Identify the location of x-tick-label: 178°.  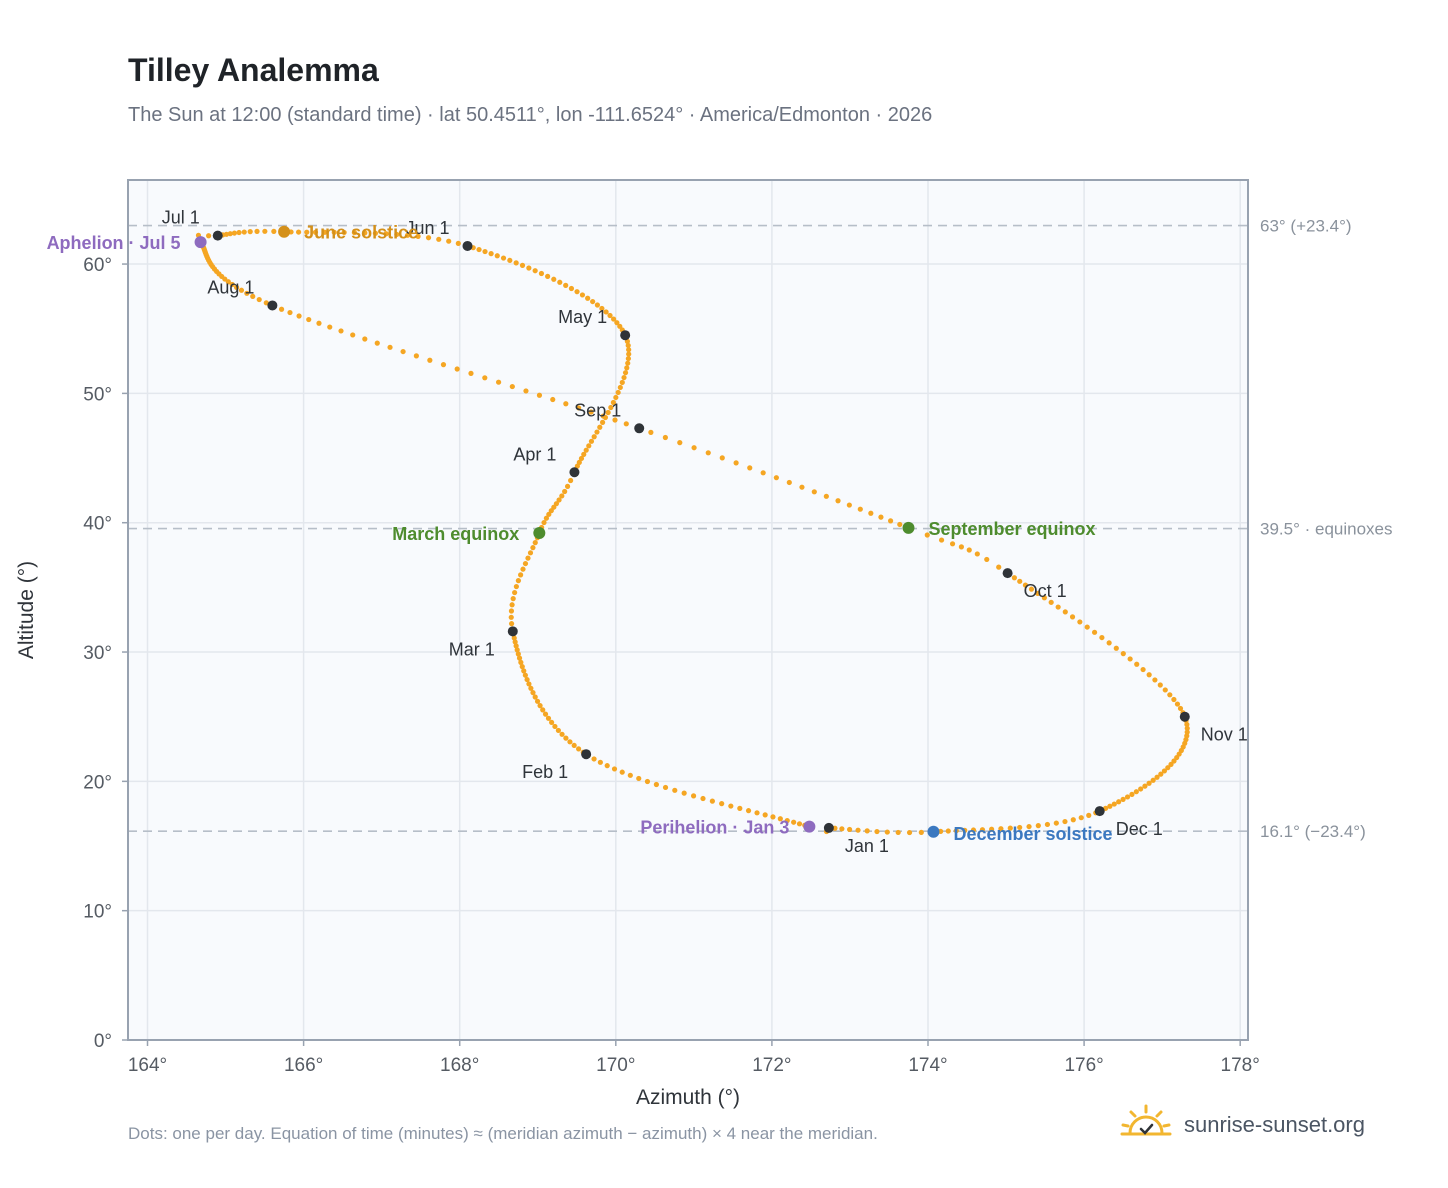
(1240, 1065).